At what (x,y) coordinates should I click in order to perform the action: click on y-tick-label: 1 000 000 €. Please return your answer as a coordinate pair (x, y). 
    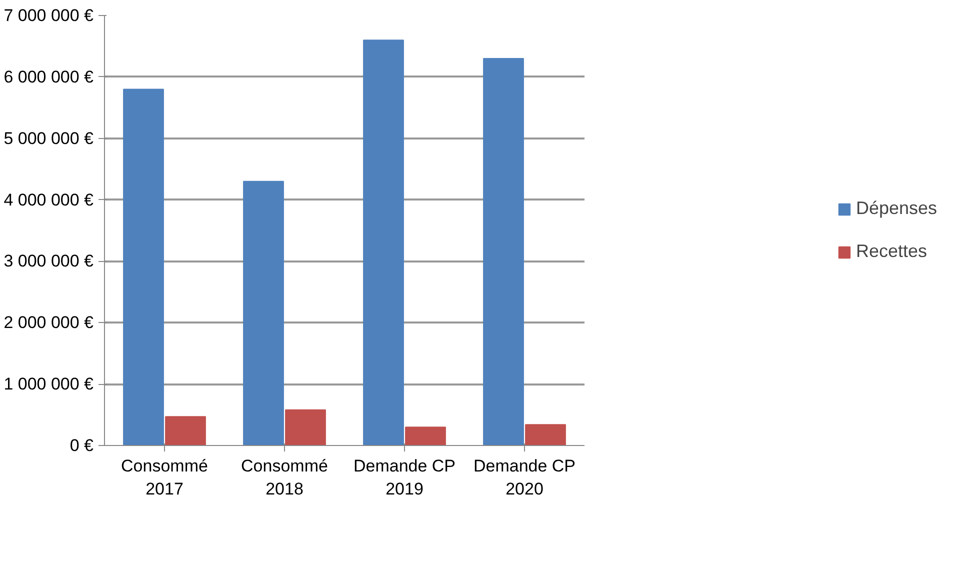
    Looking at the image, I should click on (49, 384).